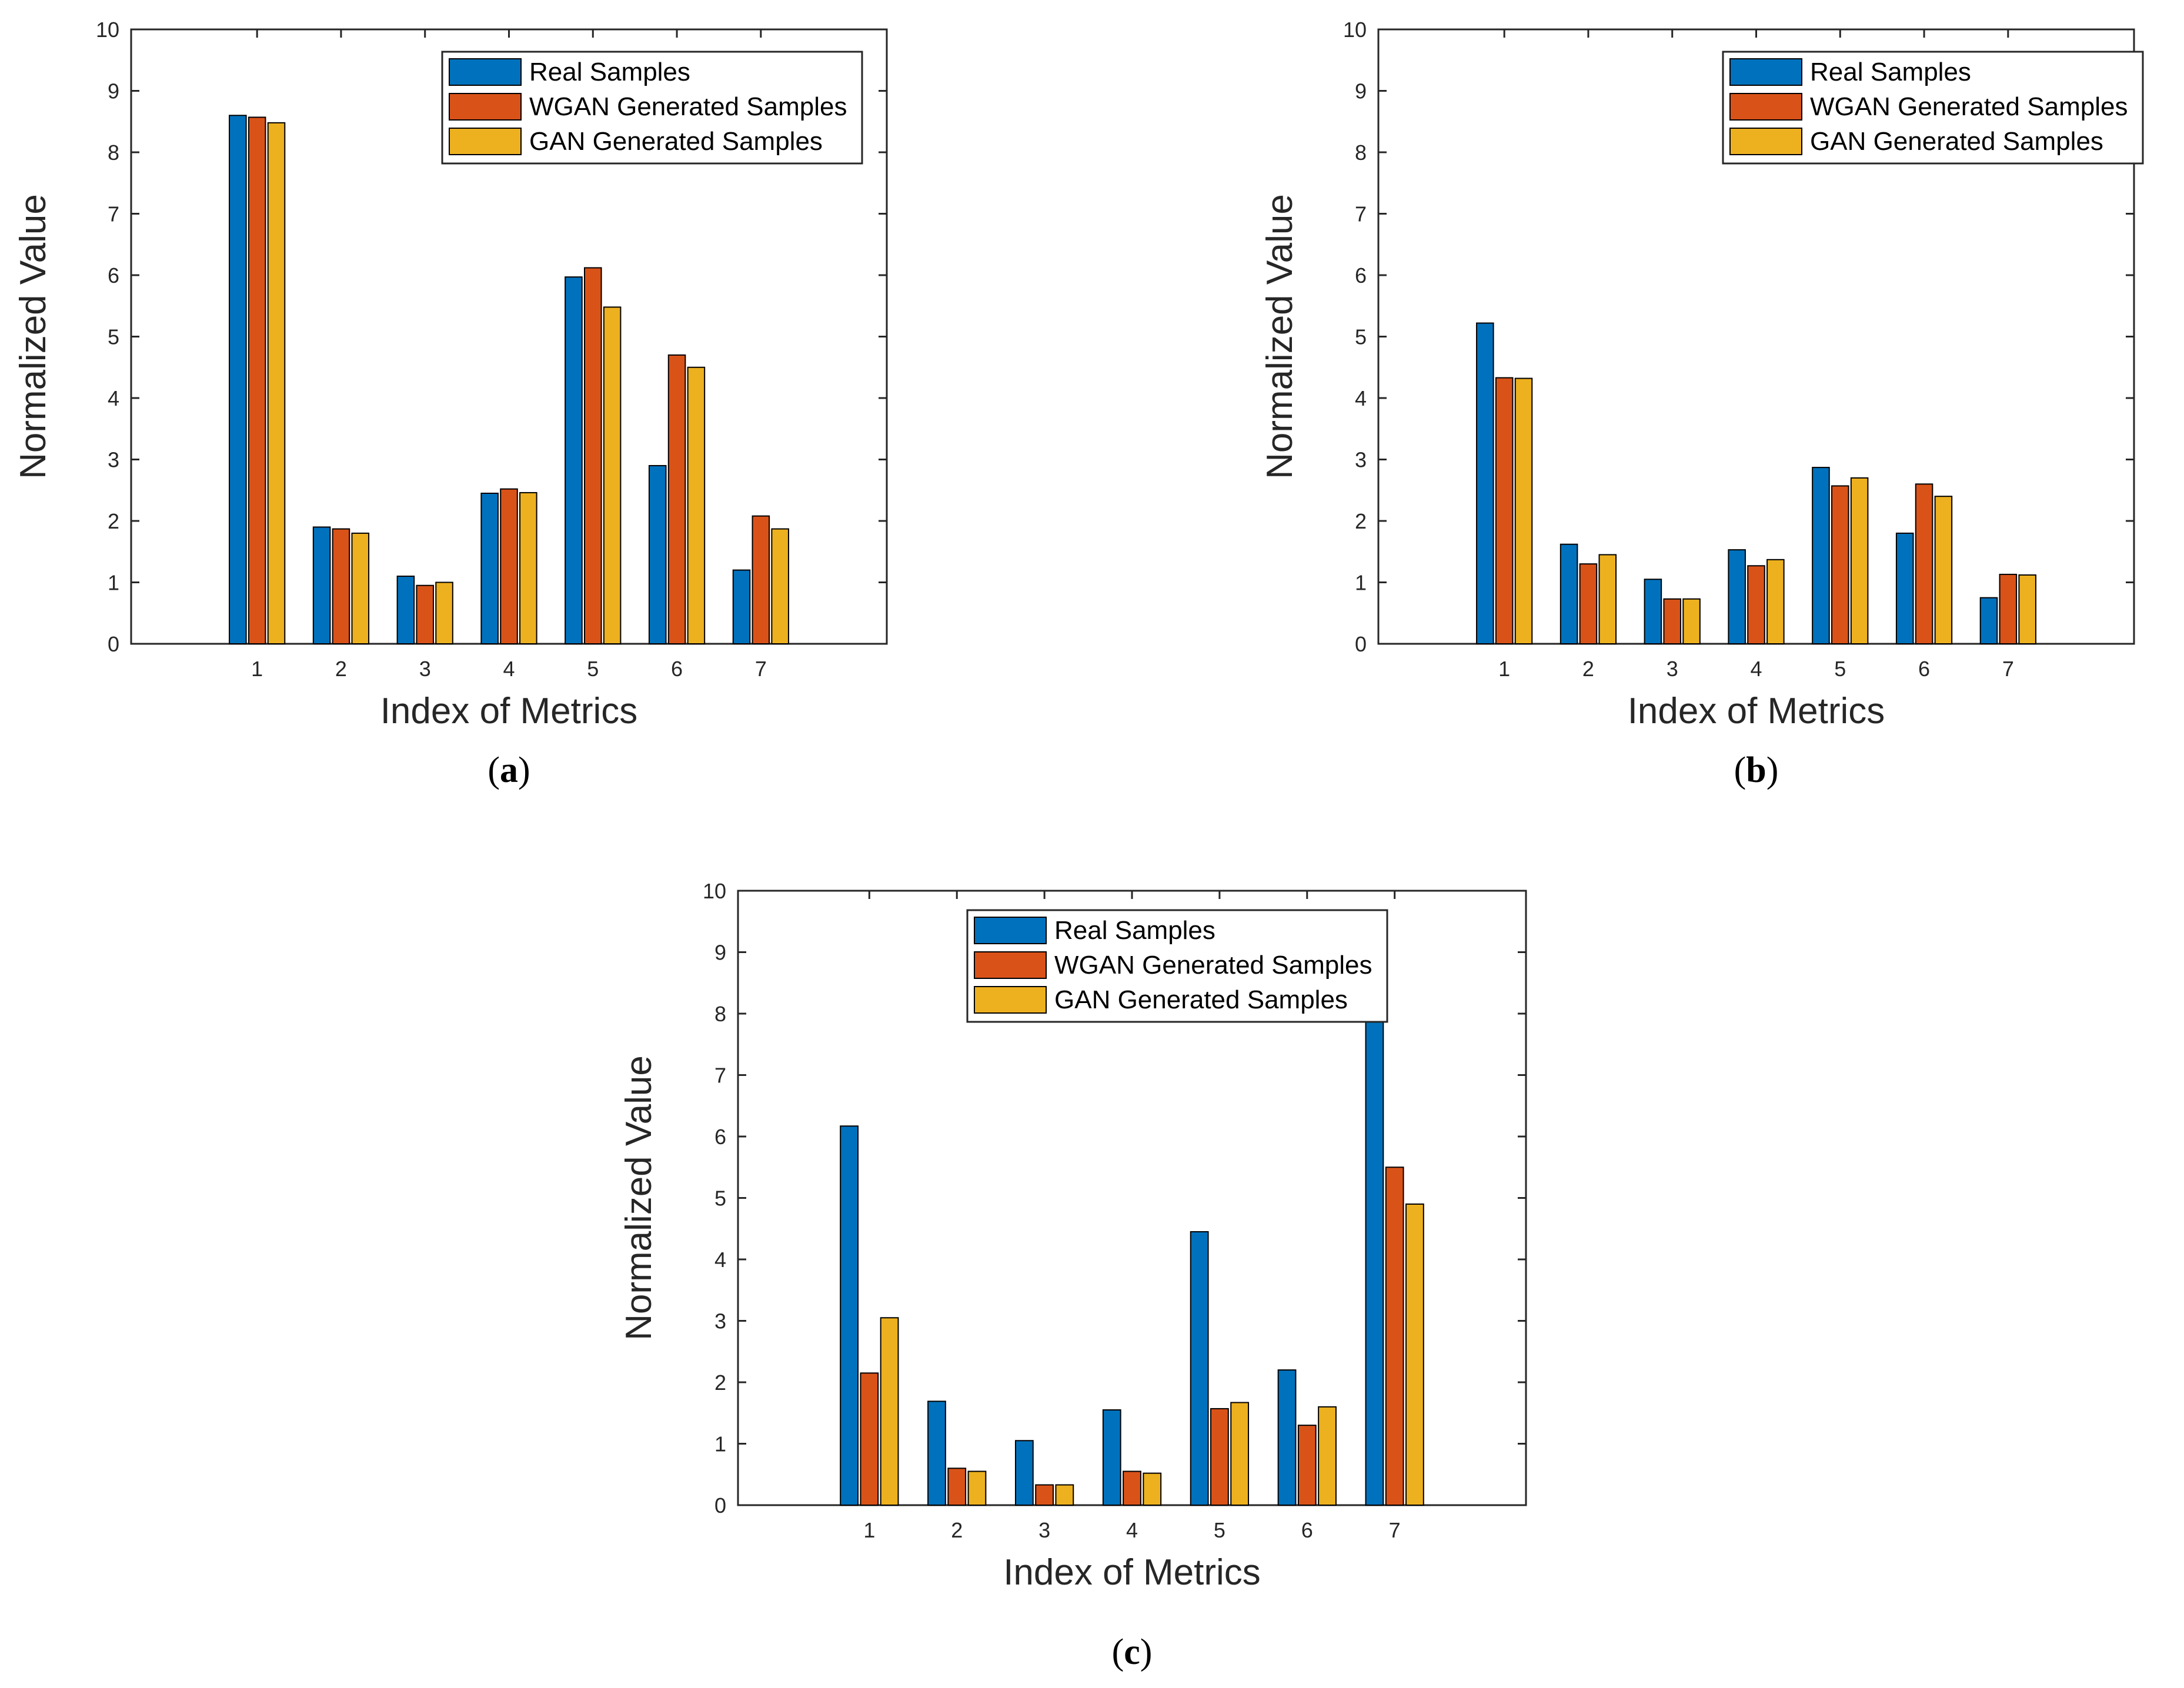  Describe the element at coordinates (1280, 336) in the screenshot. I see `y-axis-label: Normalized Value` at that location.